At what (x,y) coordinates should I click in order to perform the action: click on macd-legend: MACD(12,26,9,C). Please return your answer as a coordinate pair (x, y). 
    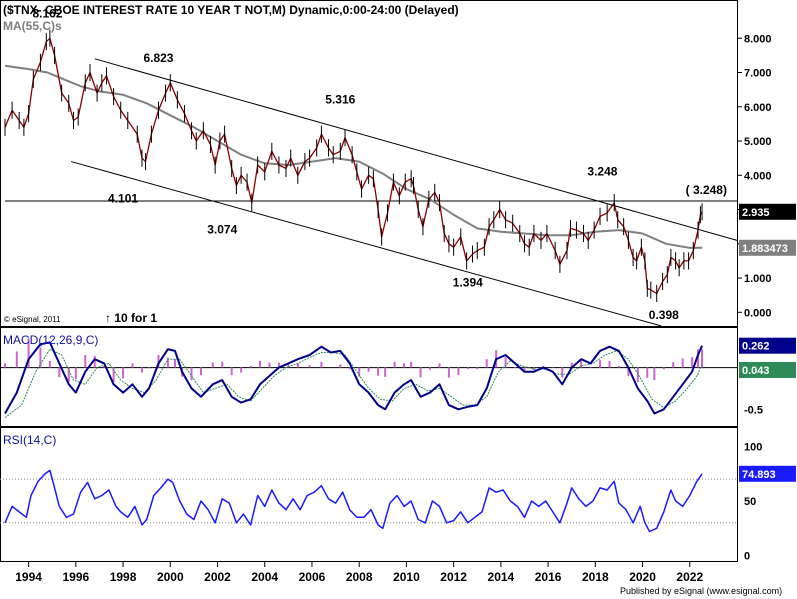
    Looking at the image, I should click on (50, 340).